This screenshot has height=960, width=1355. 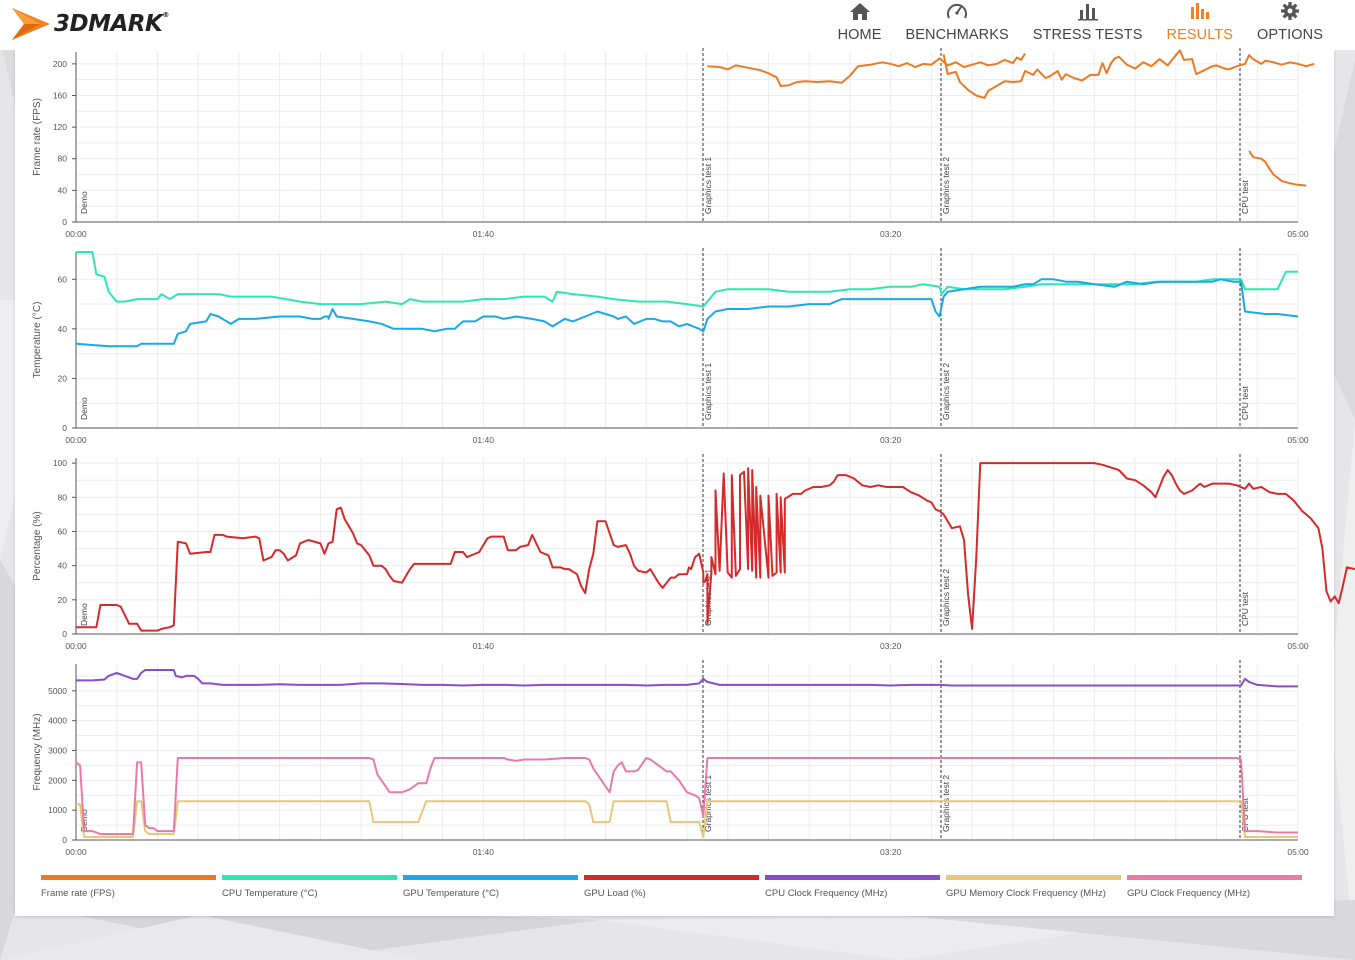 What do you see at coordinates (1200, 11) in the screenshot?
I see `results-icon` at bounding box center [1200, 11].